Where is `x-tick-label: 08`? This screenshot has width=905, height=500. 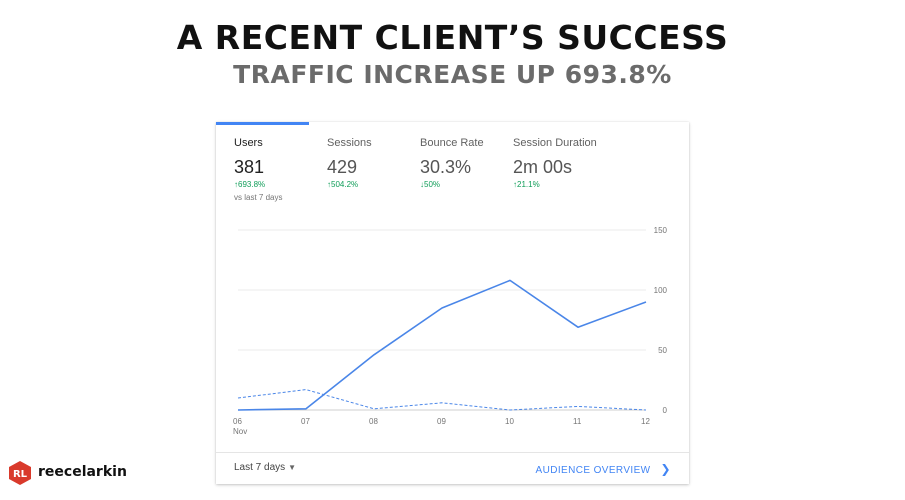 x-tick-label: 08 is located at coordinates (373, 421).